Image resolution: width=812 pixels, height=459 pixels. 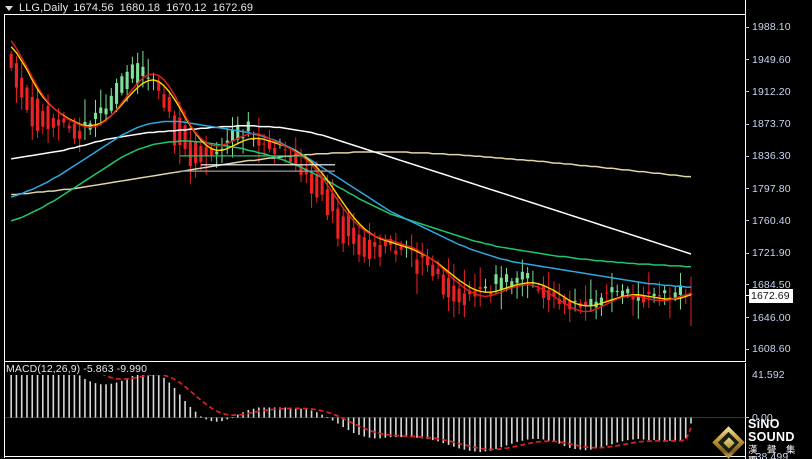 I want to click on chevron-down-icon, so click(x=9, y=8).